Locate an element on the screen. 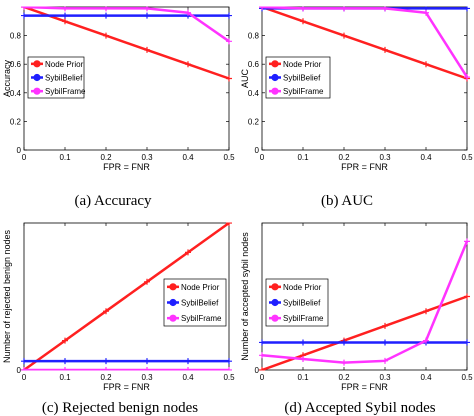 This screenshot has height=416, width=474. y-axis-label: AUC is located at coordinates (245, 79).